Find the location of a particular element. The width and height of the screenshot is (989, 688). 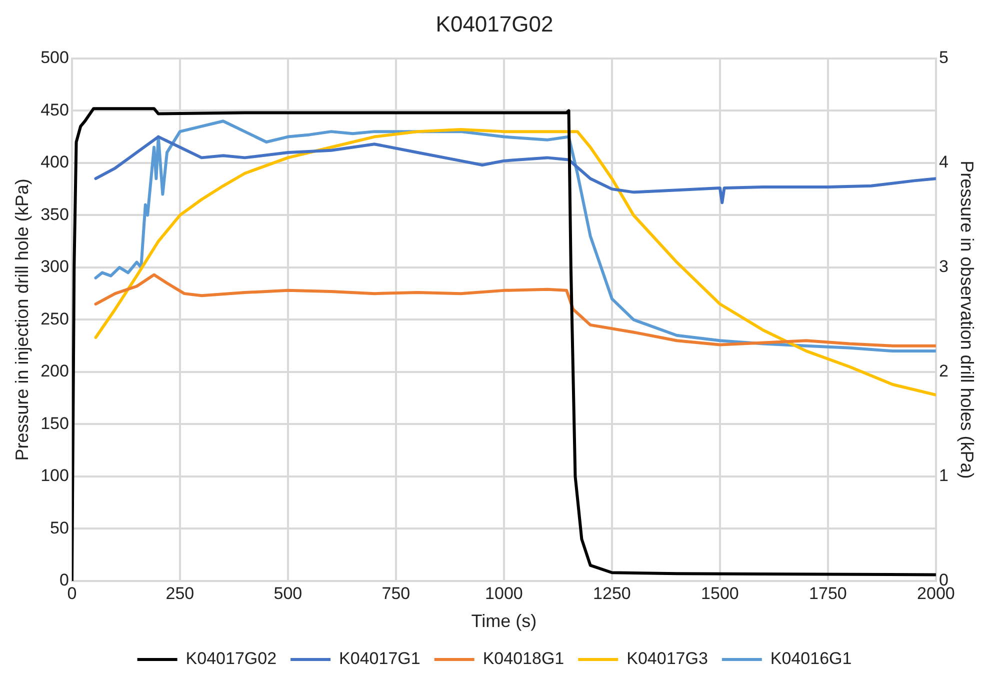

legend-label: K04017G1 is located at coordinates (379, 658).